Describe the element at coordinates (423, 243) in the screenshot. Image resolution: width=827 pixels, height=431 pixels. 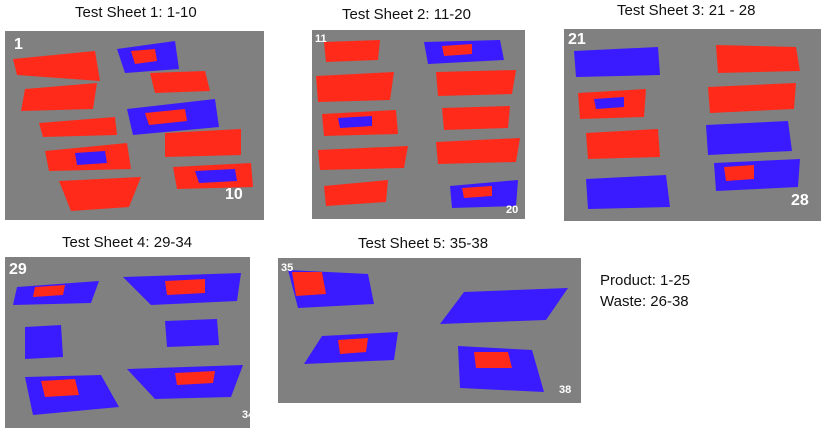
I see `sheet-5-title: Test Sheet 5: 35-38` at that location.